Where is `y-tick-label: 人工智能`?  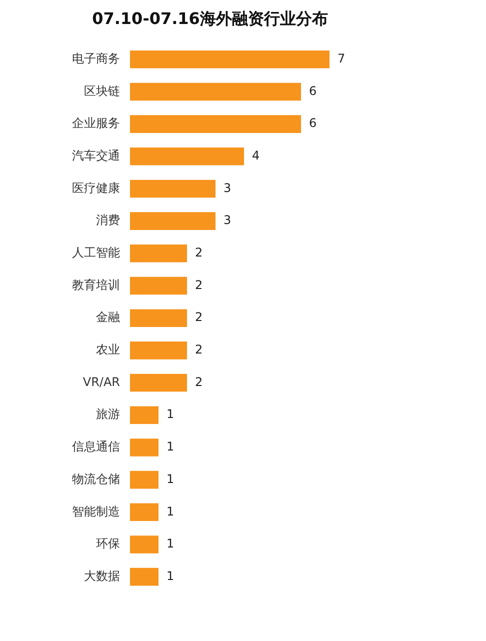 y-tick-label: 人工智能 is located at coordinates (96, 253).